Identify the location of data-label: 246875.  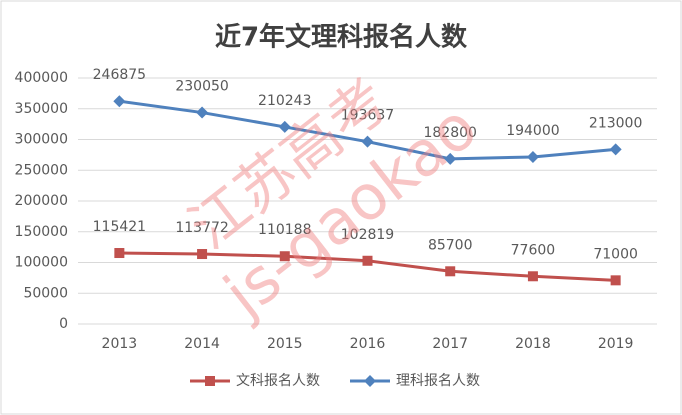
(119, 75).